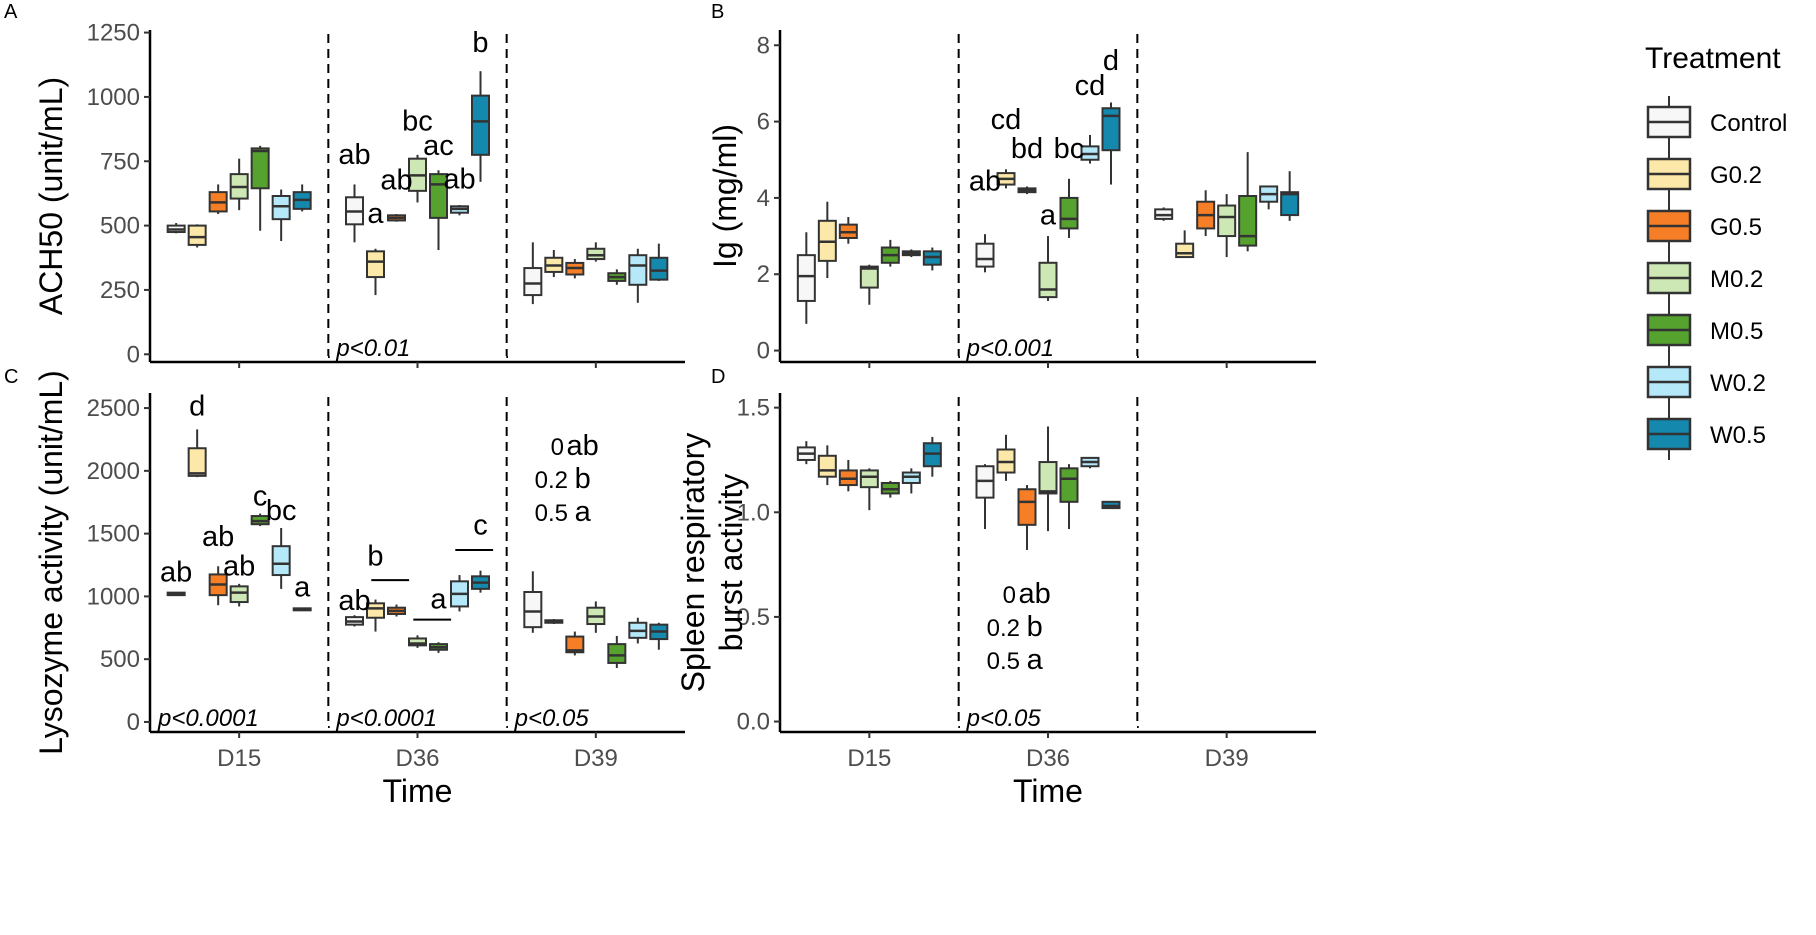 Image resolution: width=1816 pixels, height=935 pixels. What do you see at coordinates (1003, 661) in the screenshot?
I see `dose-level-label: 0.5` at bounding box center [1003, 661].